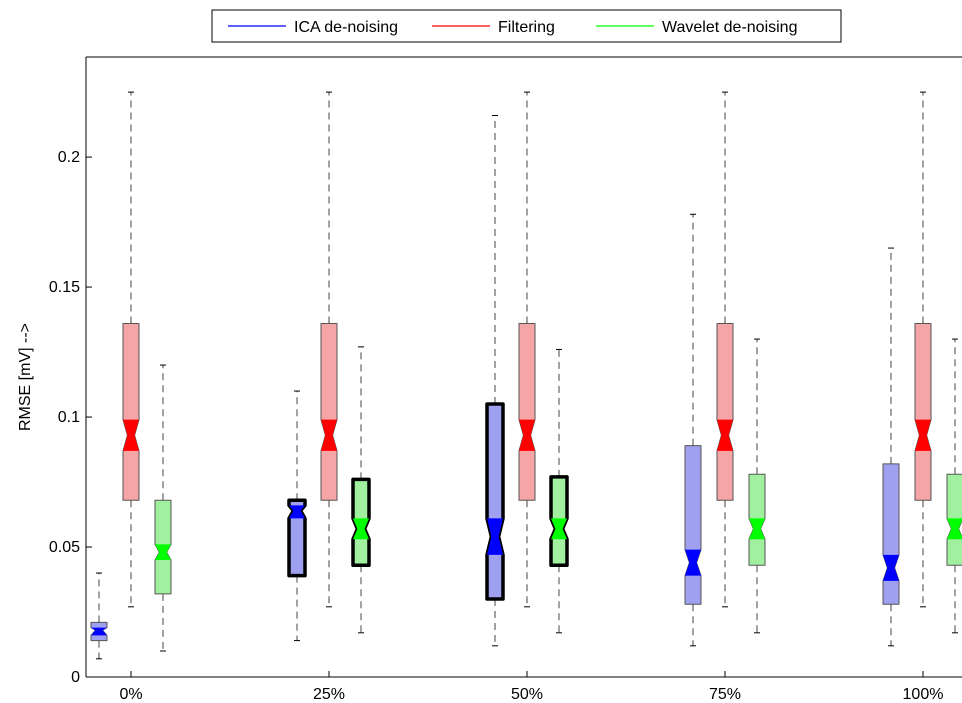 The height and width of the screenshot is (703, 962). I want to click on y-tick-label: 0.1, so click(69, 417).